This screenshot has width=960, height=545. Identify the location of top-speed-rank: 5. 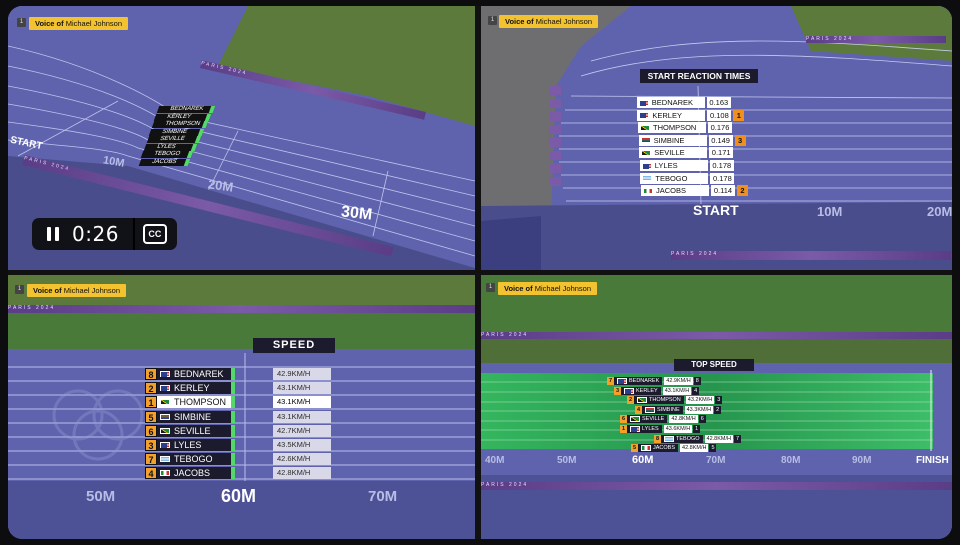
(713, 448).